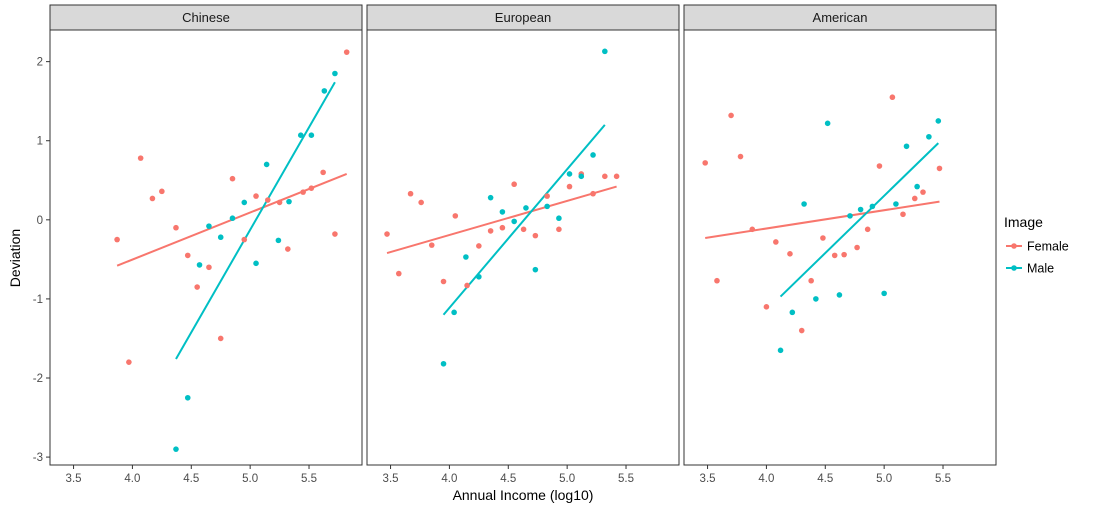 The height and width of the screenshot is (517, 1099). What do you see at coordinates (255, 220) in the screenshot?
I see `fit-line-chinese-male` at bounding box center [255, 220].